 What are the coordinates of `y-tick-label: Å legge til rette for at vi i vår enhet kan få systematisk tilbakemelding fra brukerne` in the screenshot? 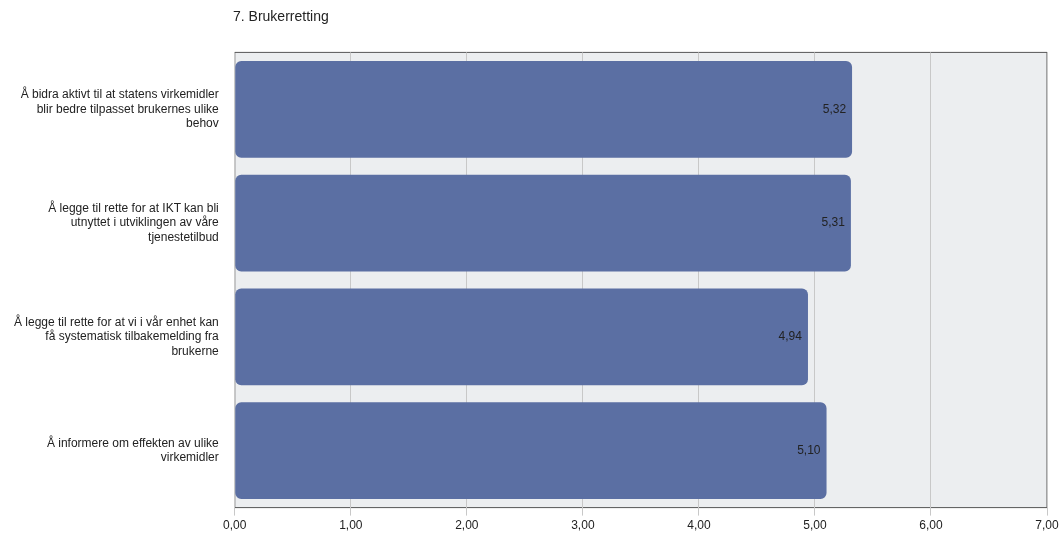 It's located at (116, 335).